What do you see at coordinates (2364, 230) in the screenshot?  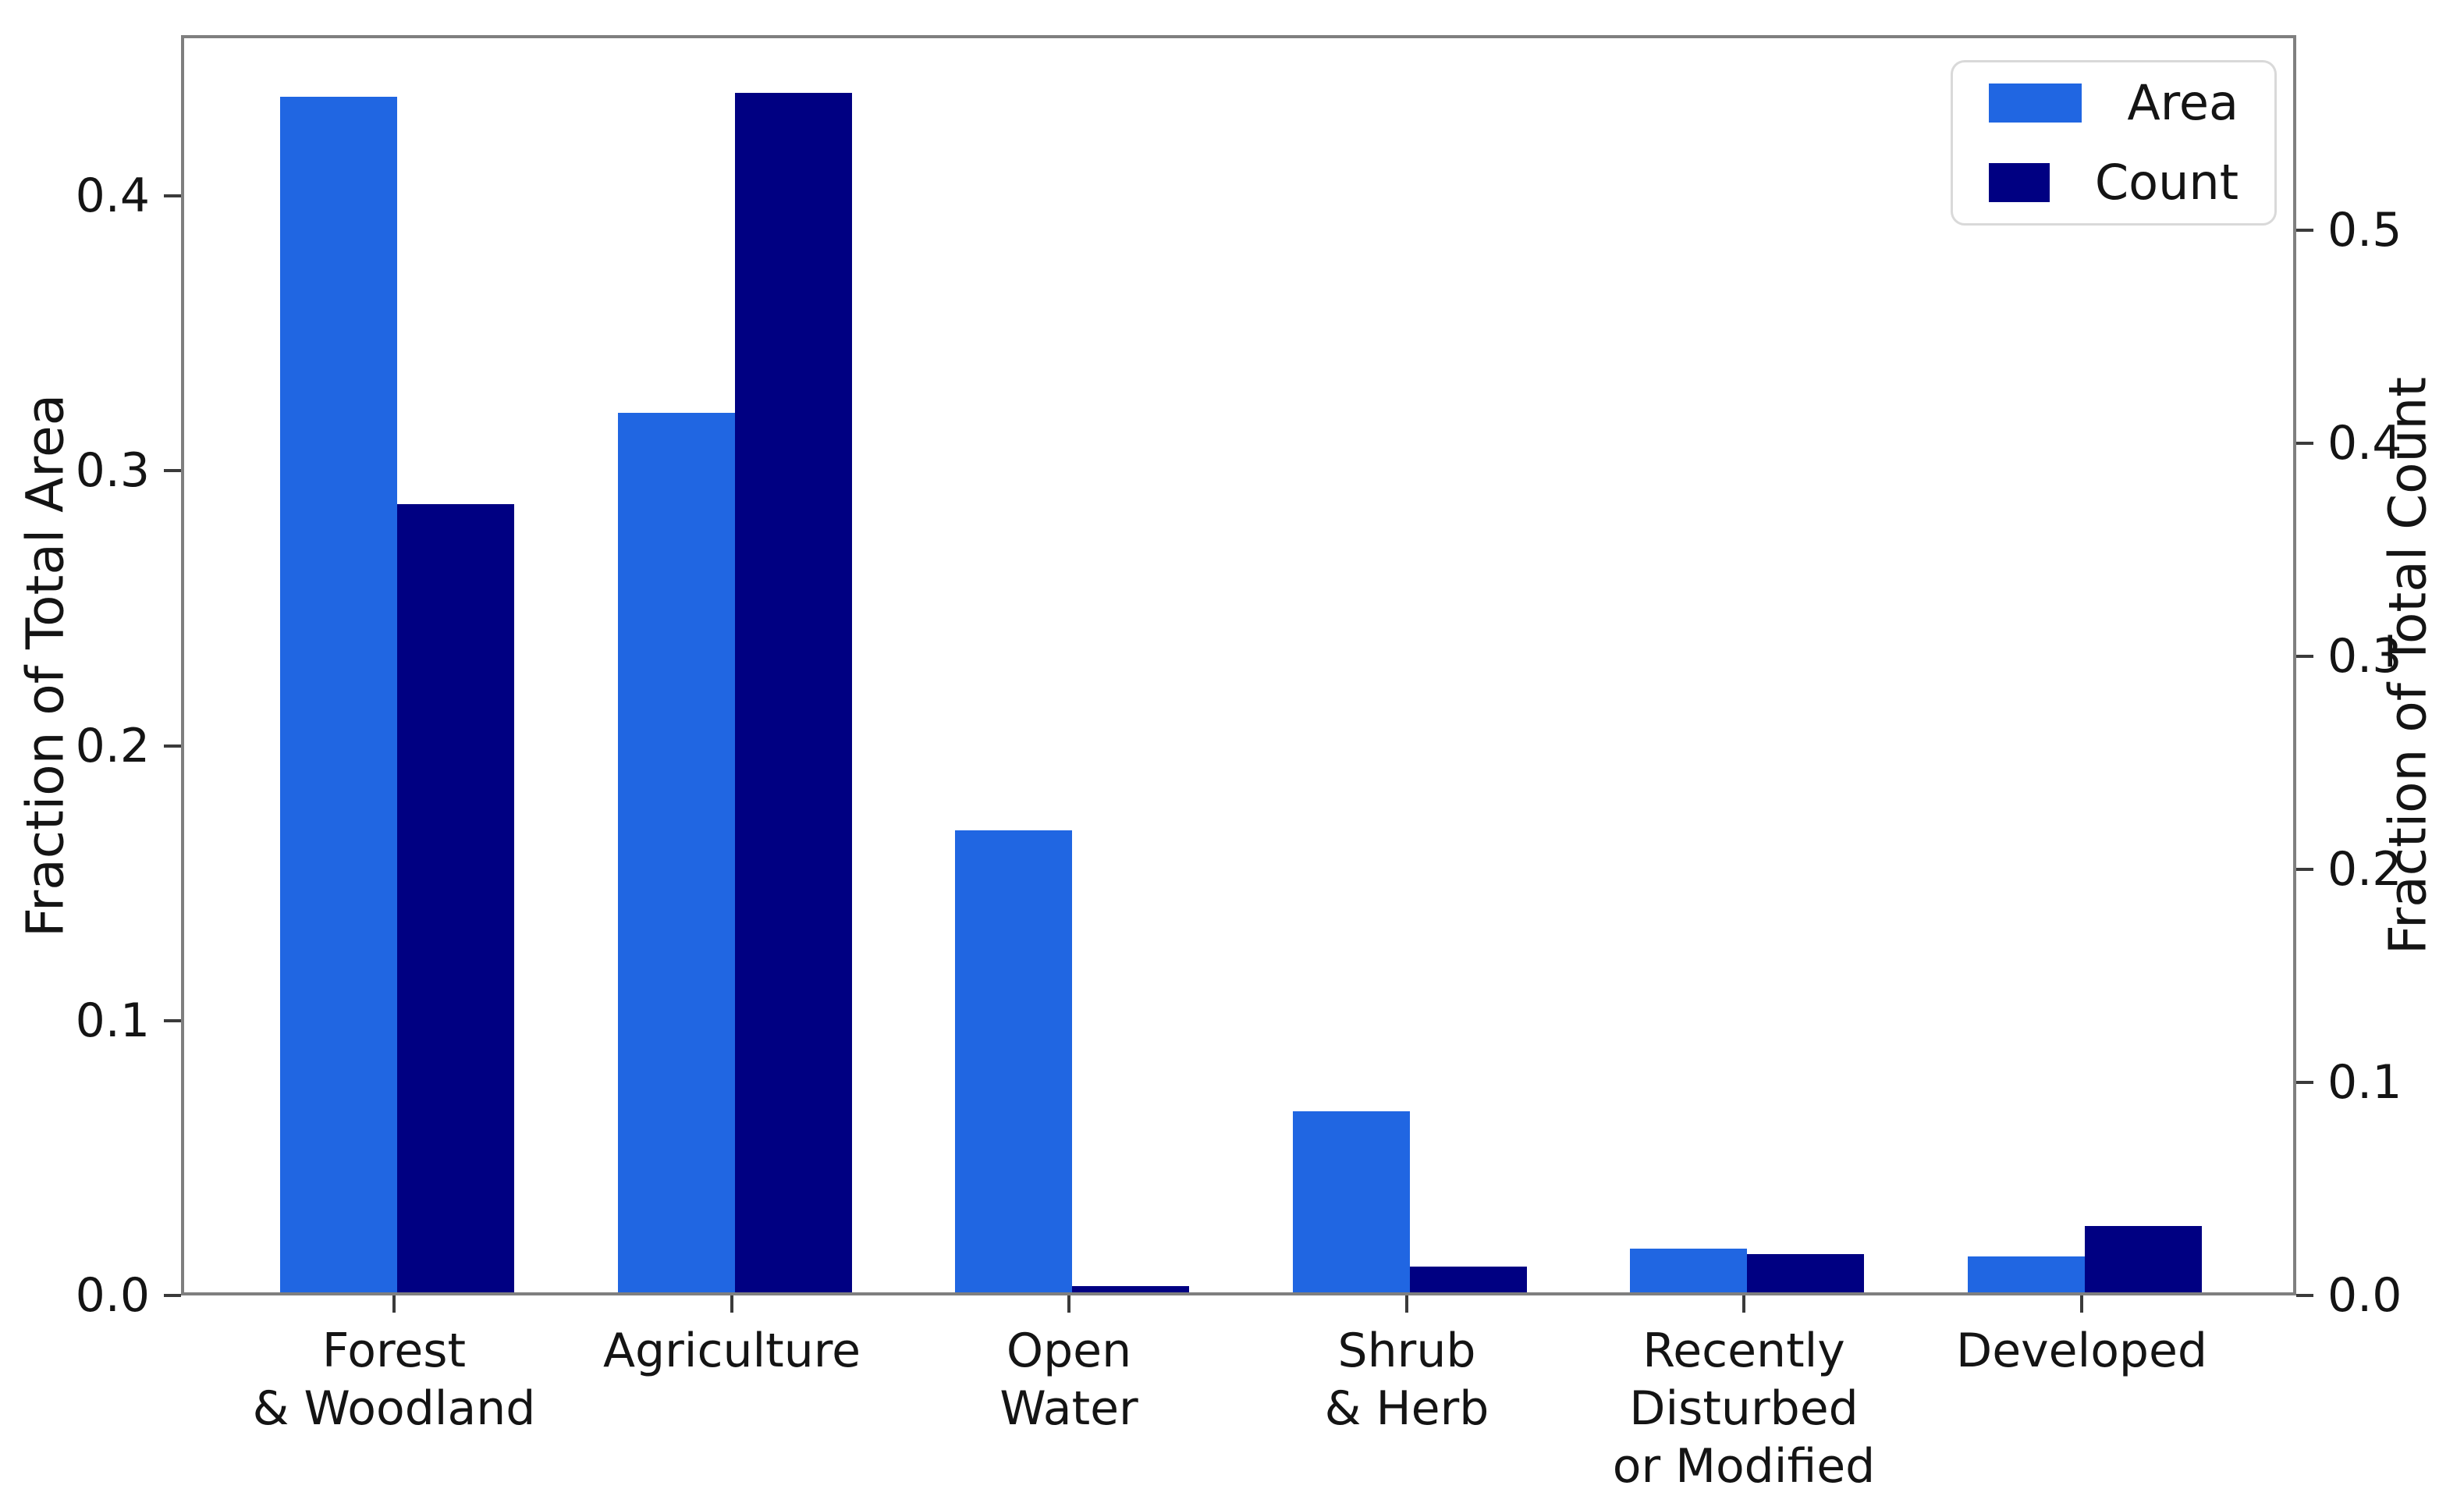 I see `right-tick-label-0.5: 0.5` at bounding box center [2364, 230].